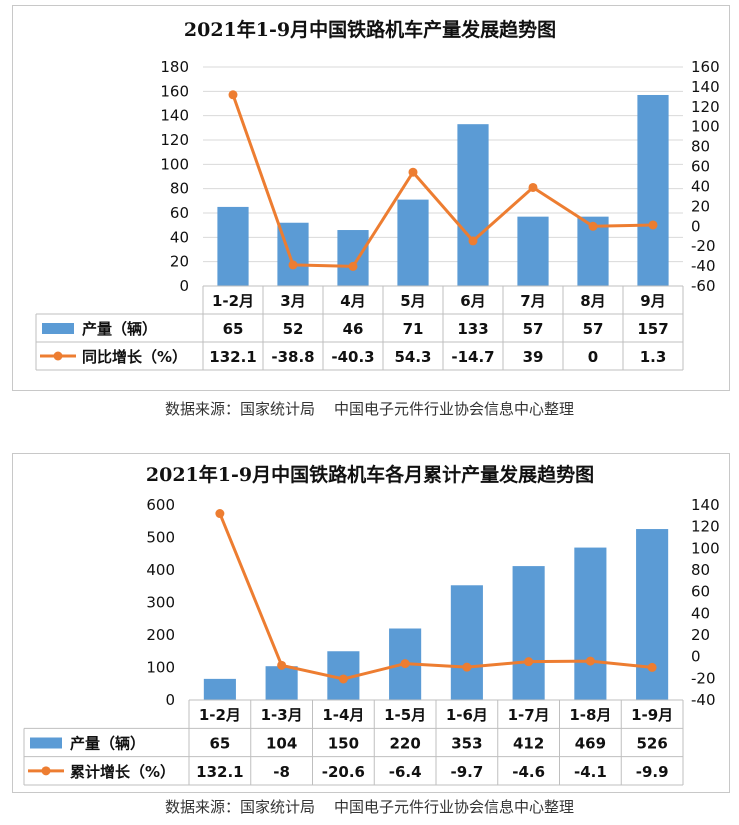 The height and width of the screenshot is (825, 739). What do you see at coordinates (435, 596) in the screenshot?
I see `growth-line` at bounding box center [435, 596].